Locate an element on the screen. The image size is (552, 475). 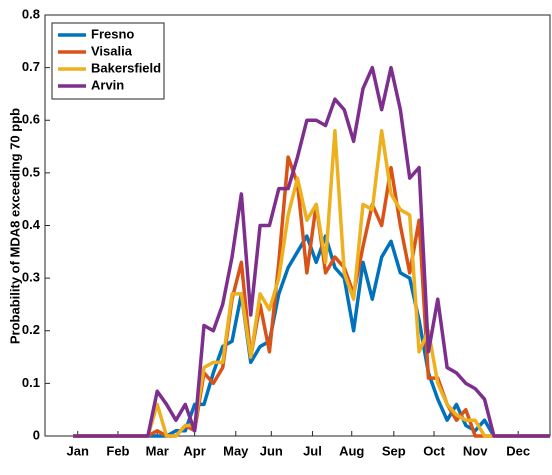
x-tick-label: May is located at coordinates (236, 450).